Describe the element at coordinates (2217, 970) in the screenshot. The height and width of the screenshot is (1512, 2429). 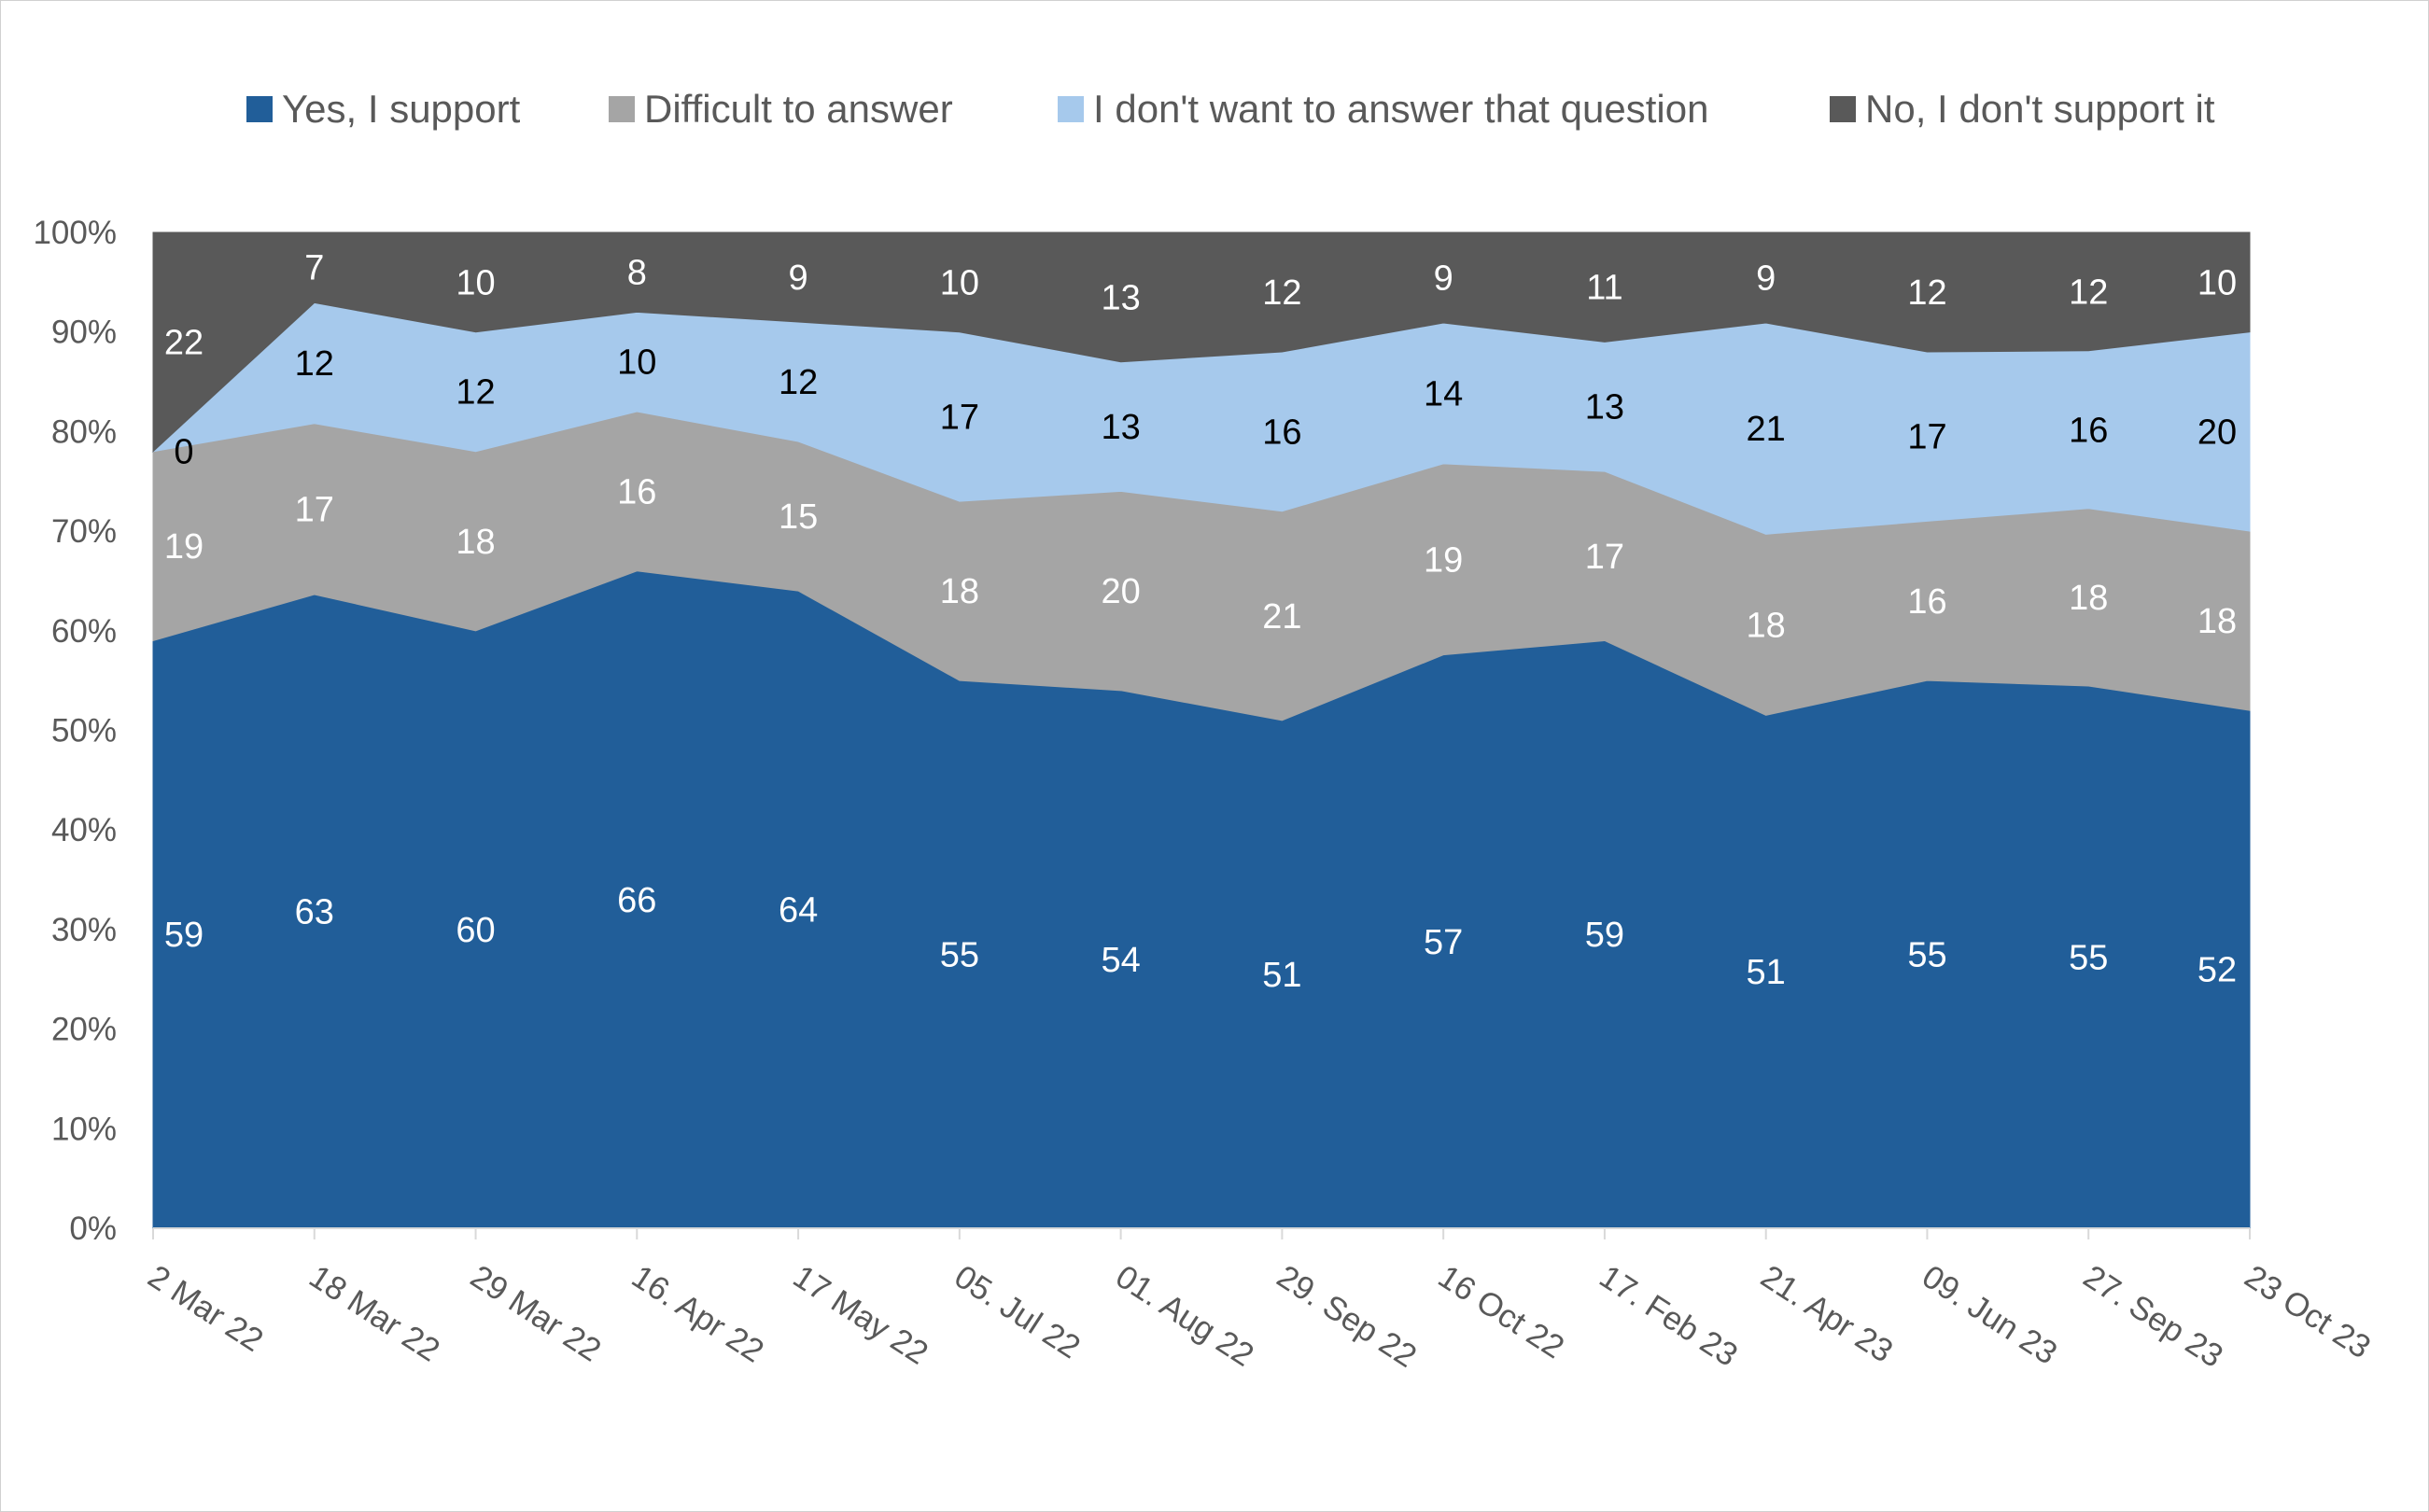
I see `data-label-s1-p14: 52` at that location.